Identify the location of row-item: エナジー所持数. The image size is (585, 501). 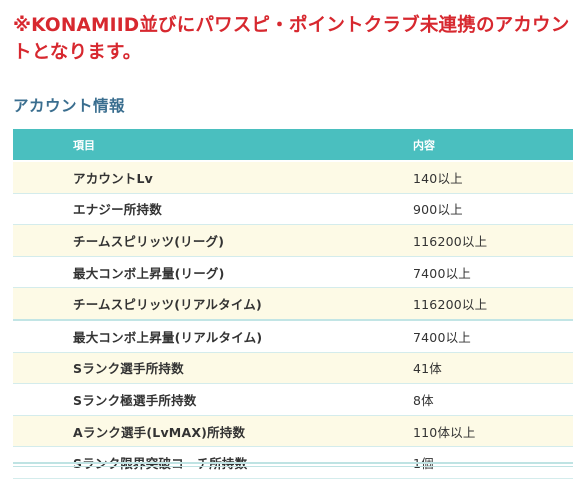
(213, 209).